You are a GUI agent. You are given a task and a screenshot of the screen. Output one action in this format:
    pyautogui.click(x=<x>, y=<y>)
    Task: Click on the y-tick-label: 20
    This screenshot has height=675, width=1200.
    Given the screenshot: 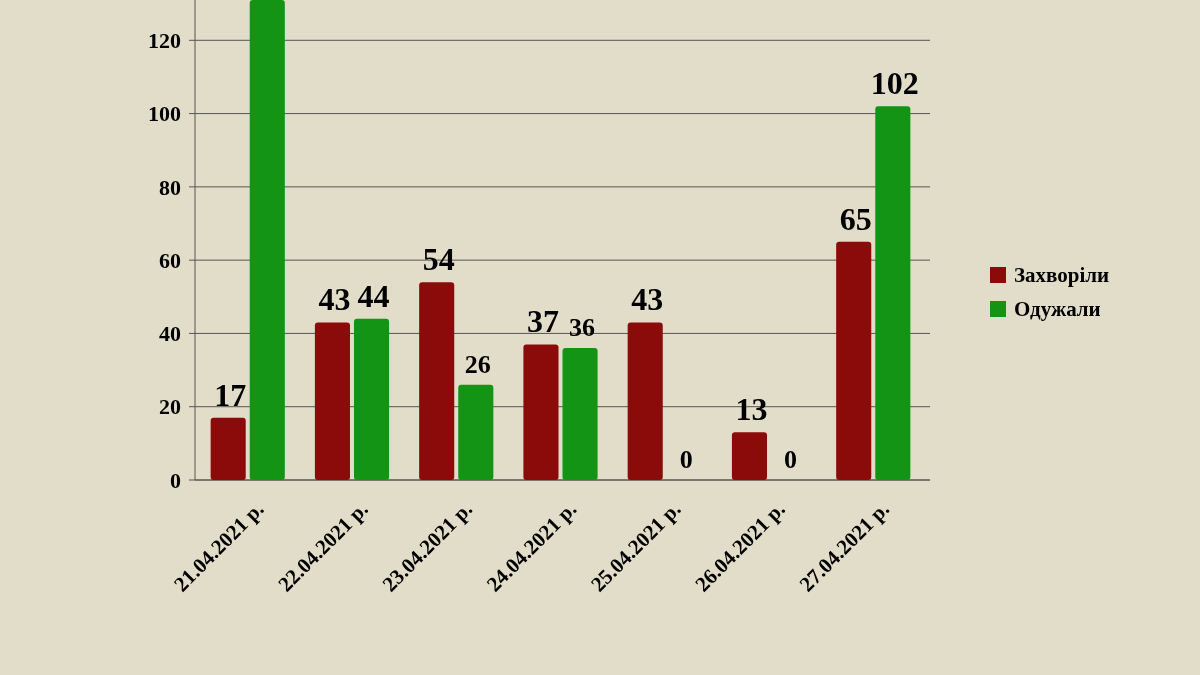 What is the action you would take?
    pyautogui.click(x=170, y=407)
    